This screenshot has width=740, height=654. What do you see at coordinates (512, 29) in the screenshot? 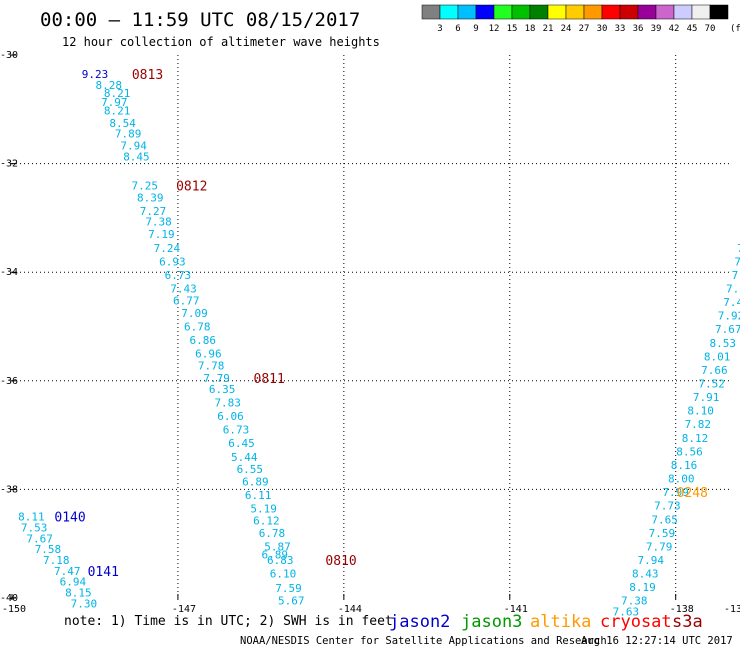
I see `colorbar-tick-label: 15` at bounding box center [512, 29].